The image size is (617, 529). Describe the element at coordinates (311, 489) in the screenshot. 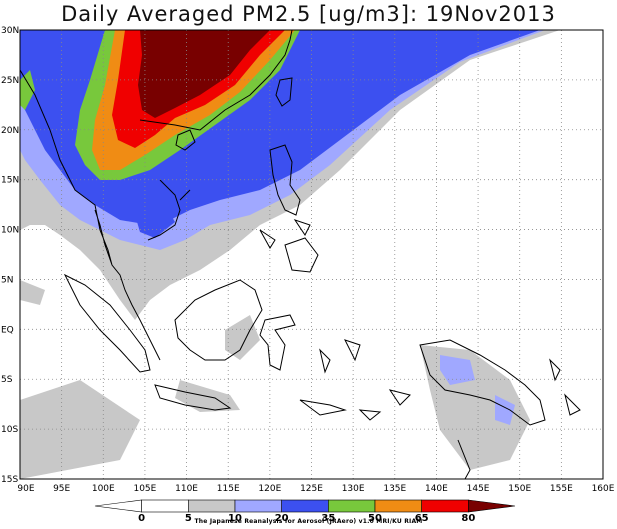

I see `x-tick-label: 125E` at that location.